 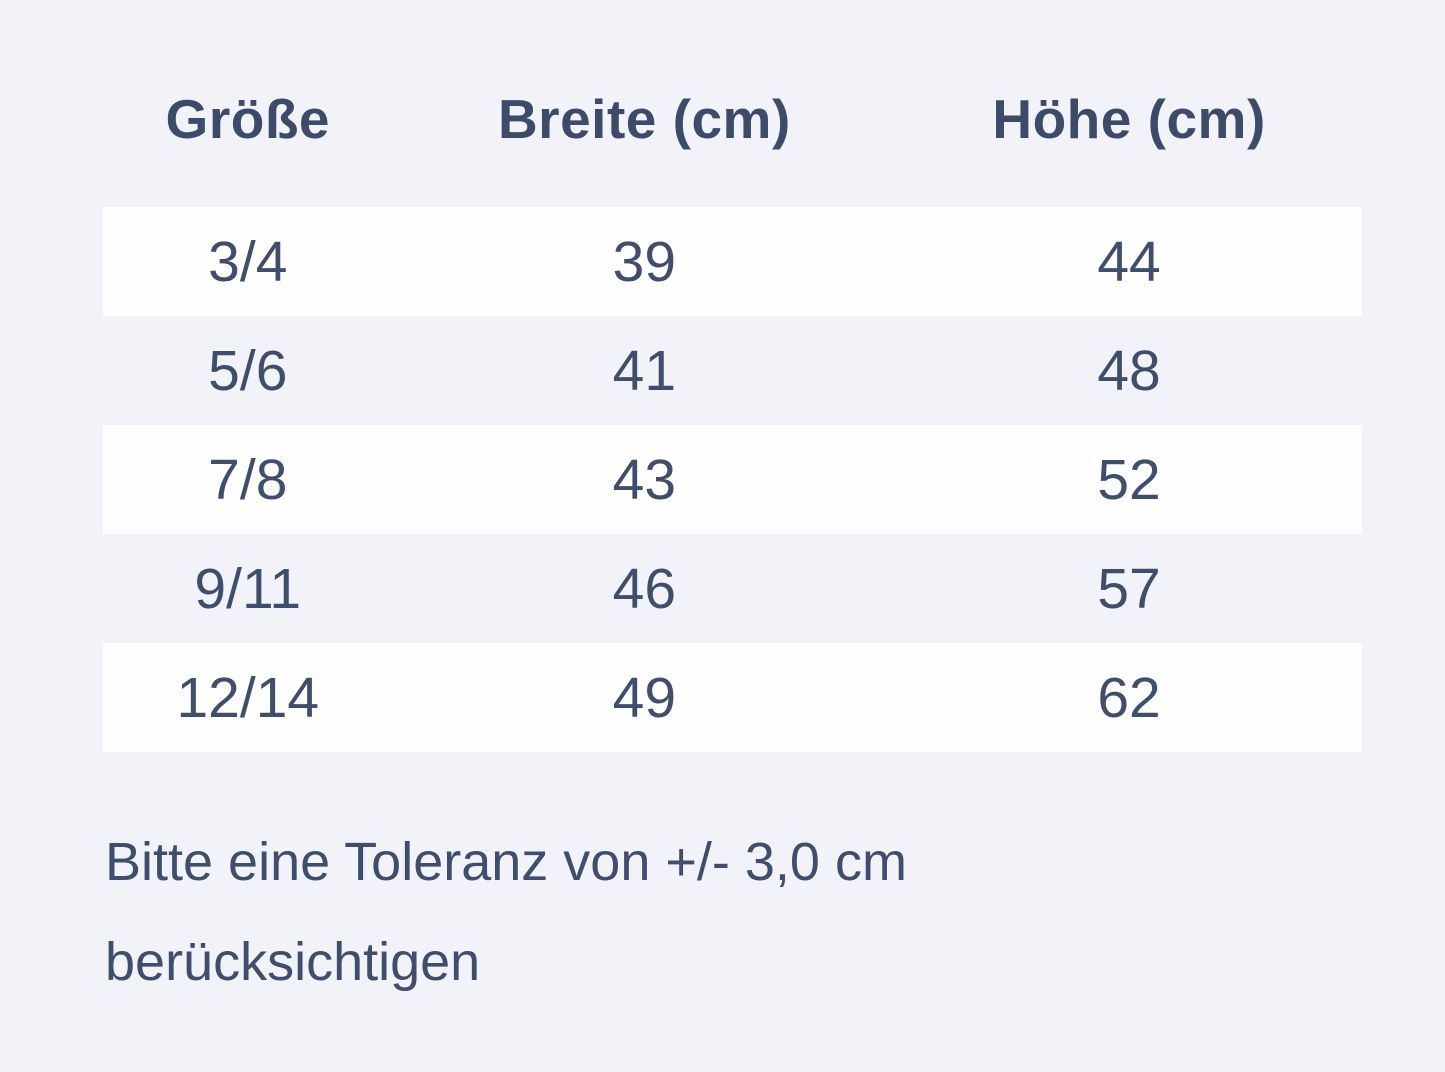 I want to click on cell-height: 48, so click(x=1129, y=370).